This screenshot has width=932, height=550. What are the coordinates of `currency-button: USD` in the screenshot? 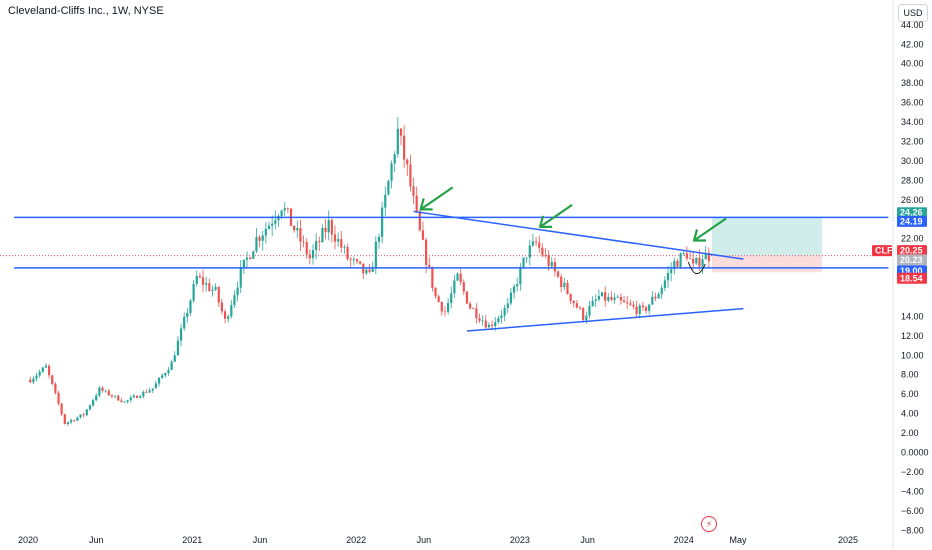 It's located at (913, 13).